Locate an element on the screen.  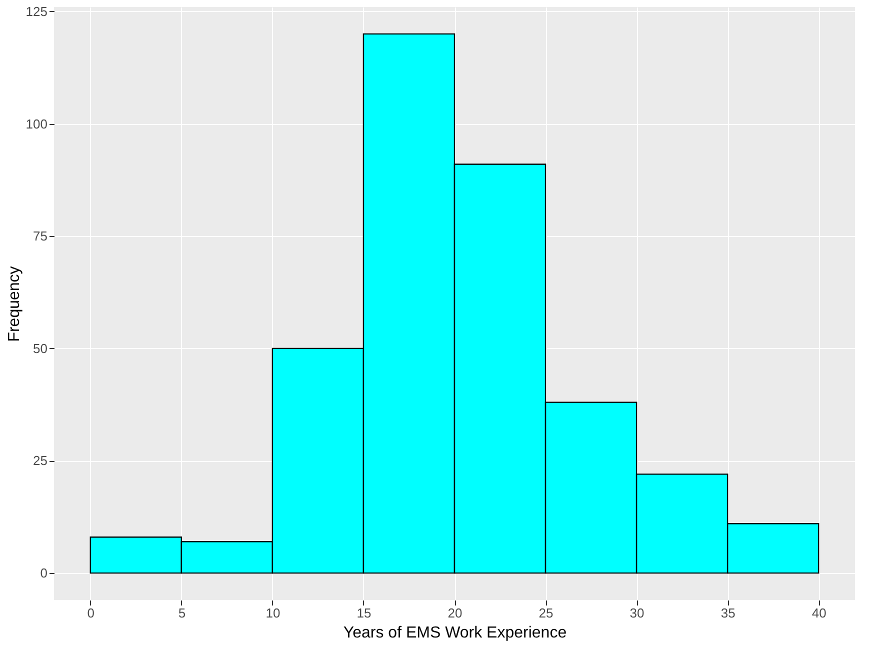
x-tick-label: 25 is located at coordinates (546, 613).